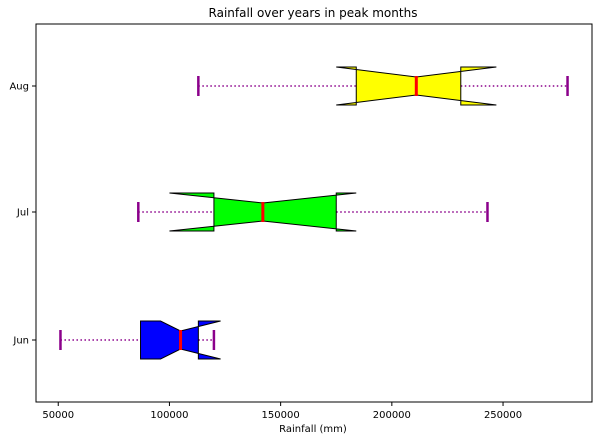 Image resolution: width=599 pixels, height=441 pixels. I want to click on x-tick-label: 200000, so click(392, 415).